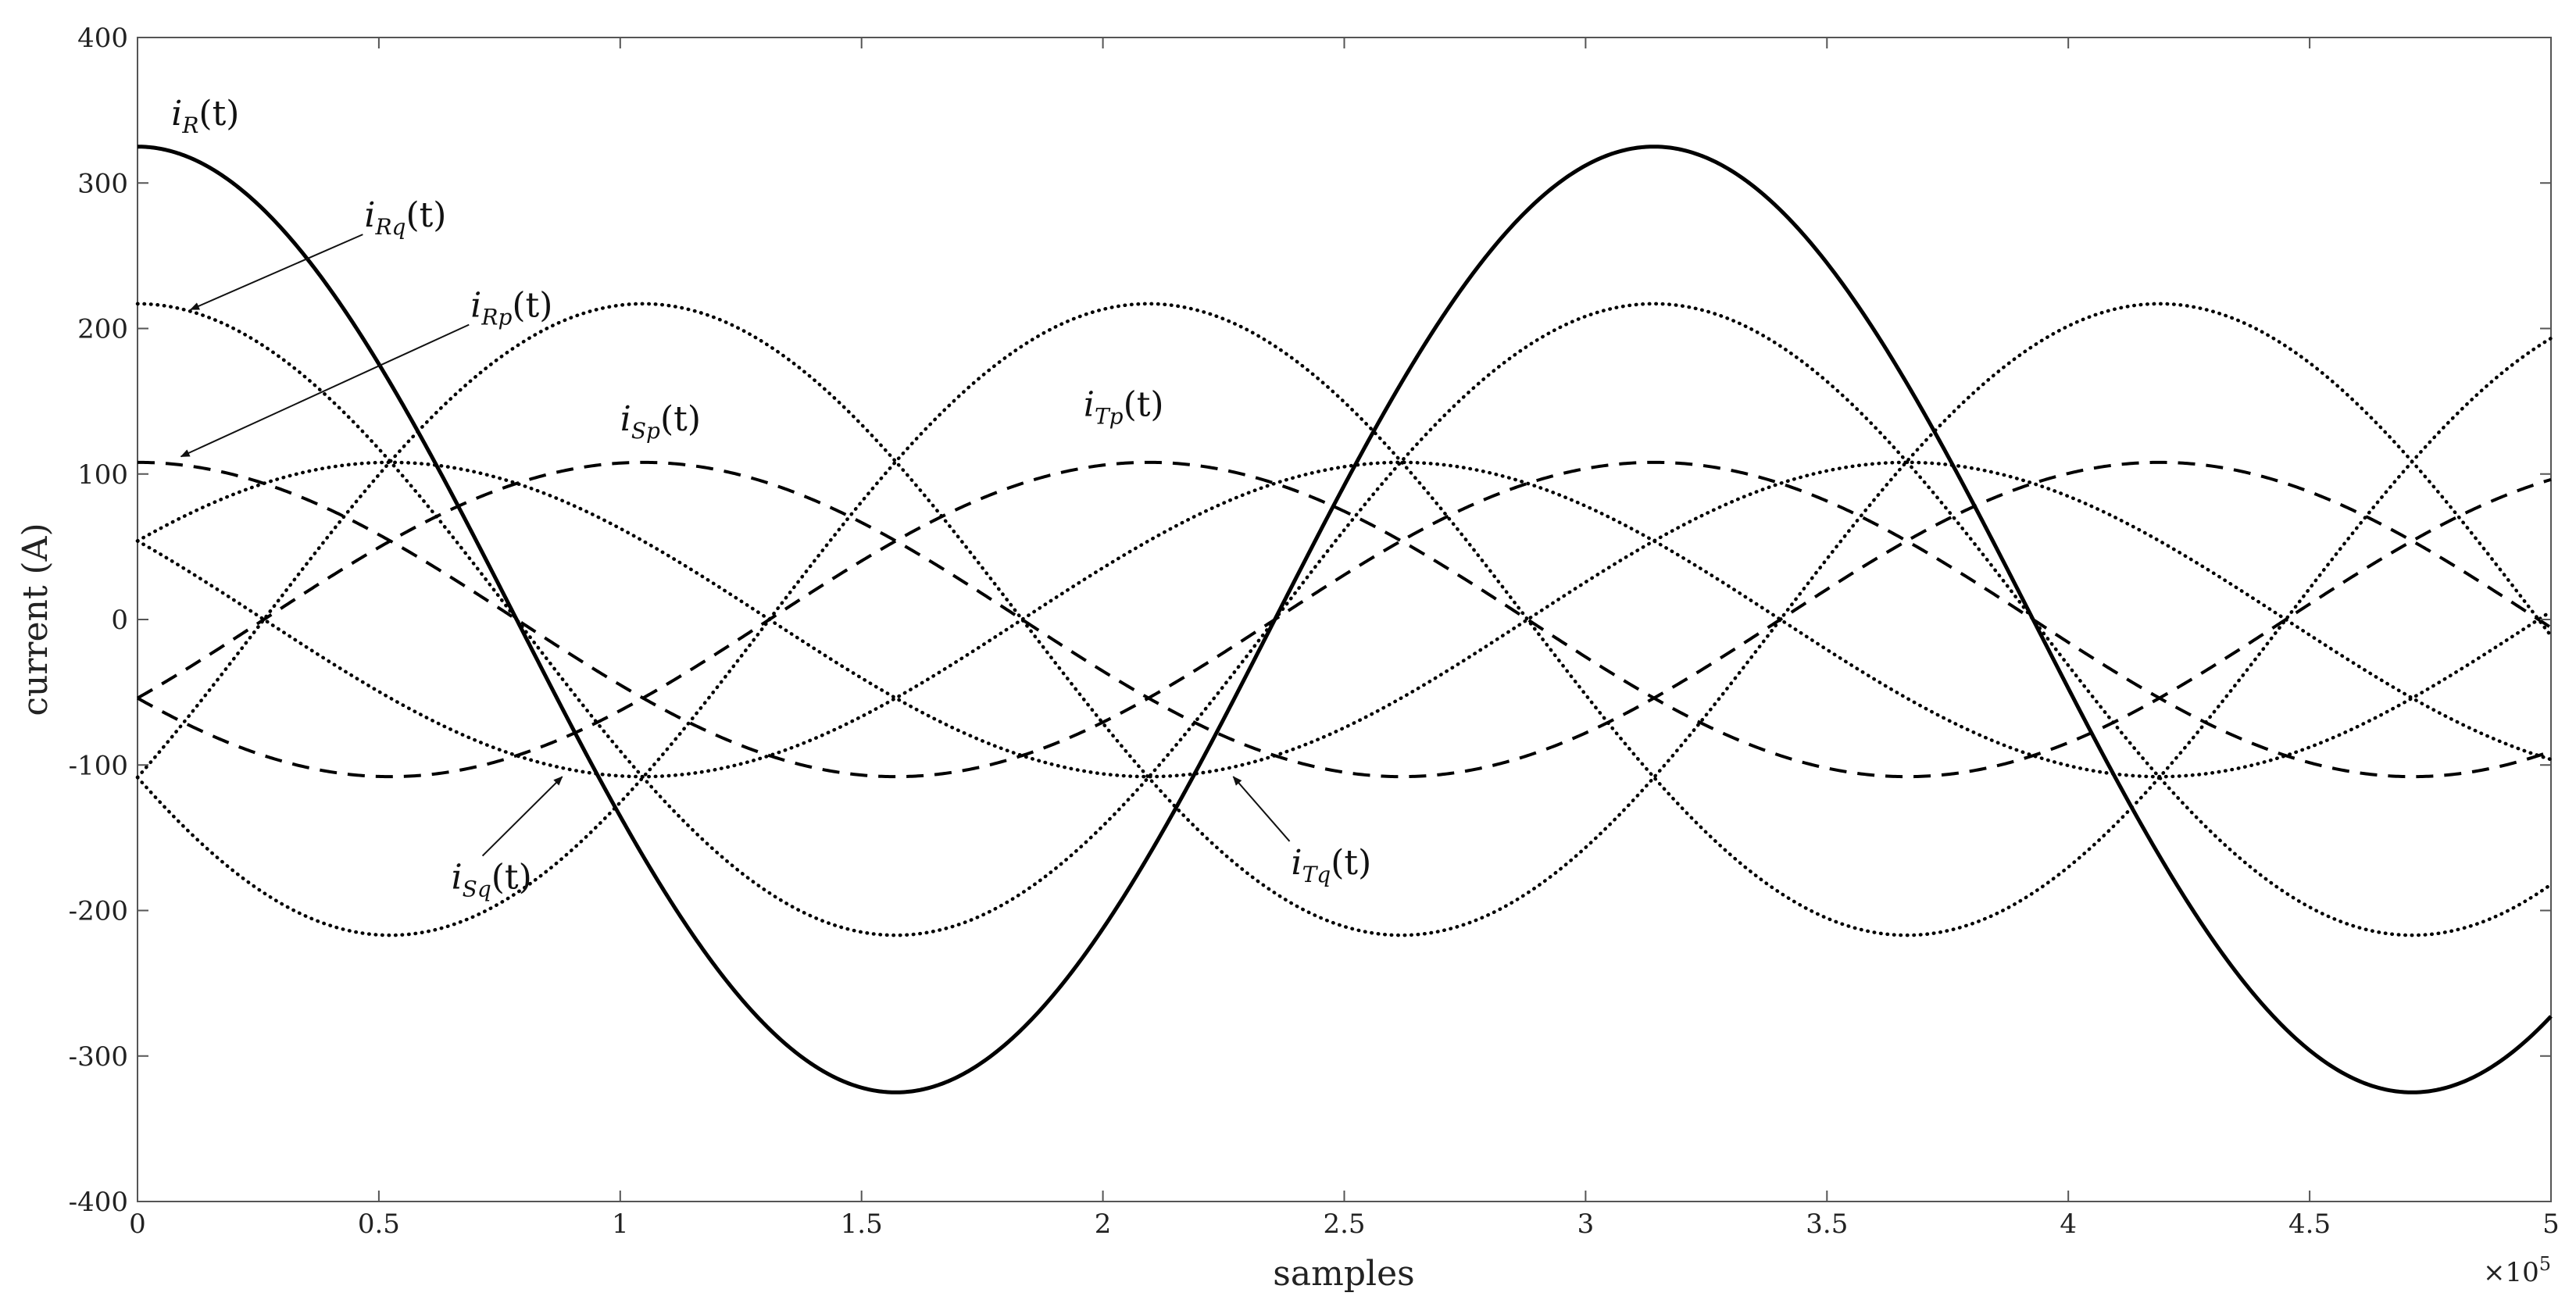  I want to click on x-tick-label: 1.5, so click(862, 1224).